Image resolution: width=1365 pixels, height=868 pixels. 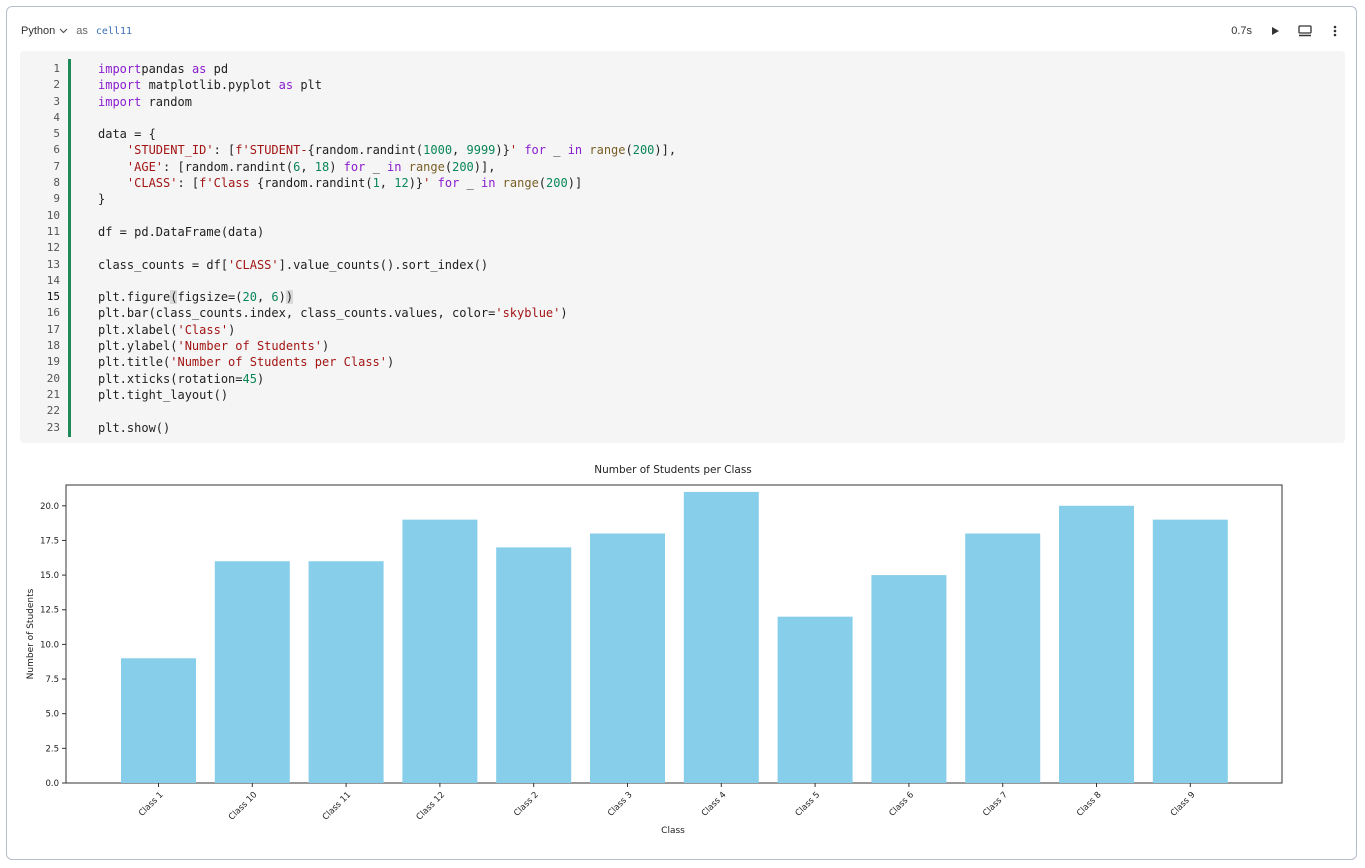 What do you see at coordinates (53, 346) in the screenshot?
I see `line-number: 18` at bounding box center [53, 346].